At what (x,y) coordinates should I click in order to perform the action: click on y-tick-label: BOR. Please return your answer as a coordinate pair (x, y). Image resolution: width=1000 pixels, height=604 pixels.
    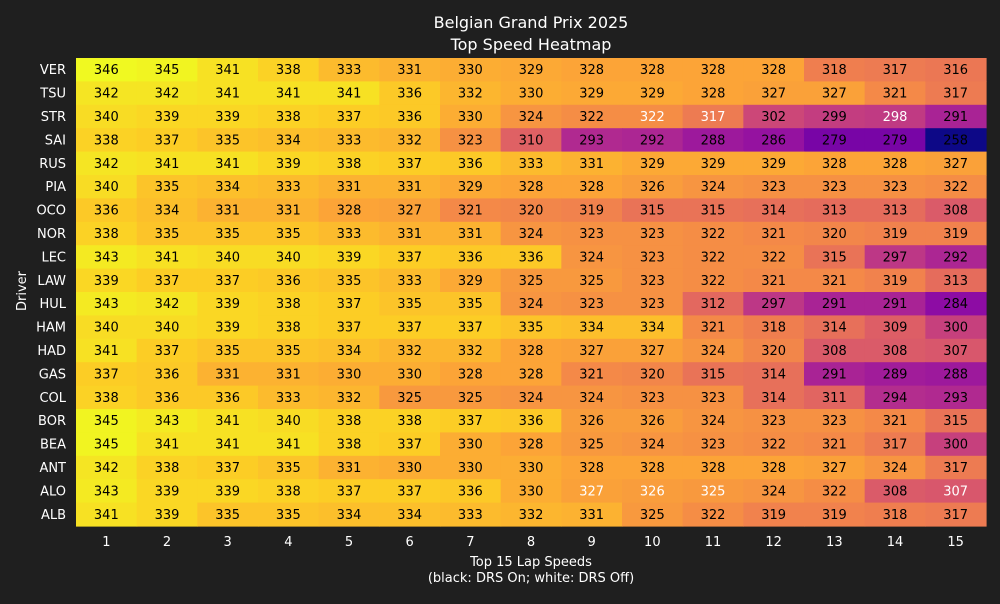
    Looking at the image, I should click on (52, 421).